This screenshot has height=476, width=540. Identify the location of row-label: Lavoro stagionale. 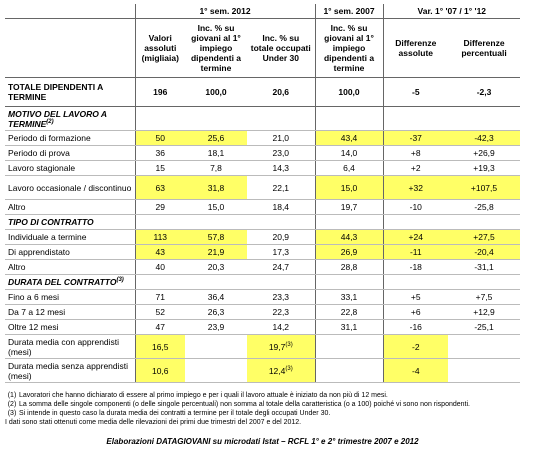
(70, 168).